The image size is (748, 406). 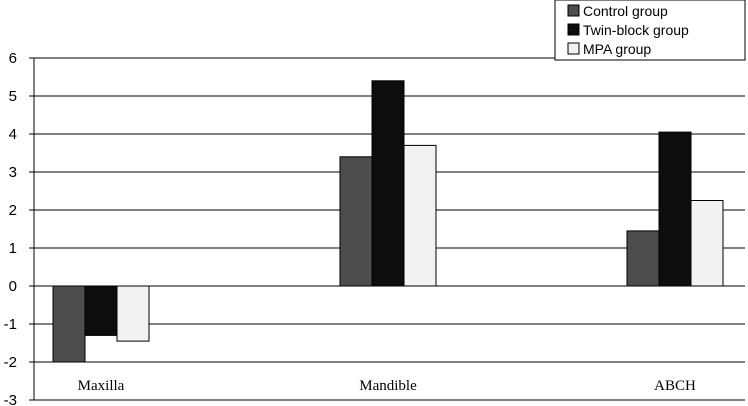 I want to click on legend-label: Control group, so click(x=625, y=11).